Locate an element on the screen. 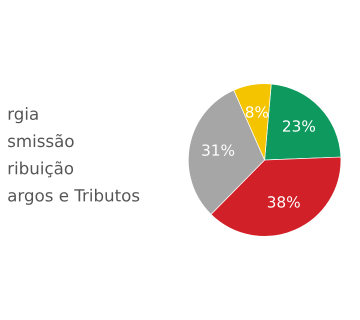 Image resolution: width=360 pixels, height=320 pixels. data-label: 23% is located at coordinates (299, 126).